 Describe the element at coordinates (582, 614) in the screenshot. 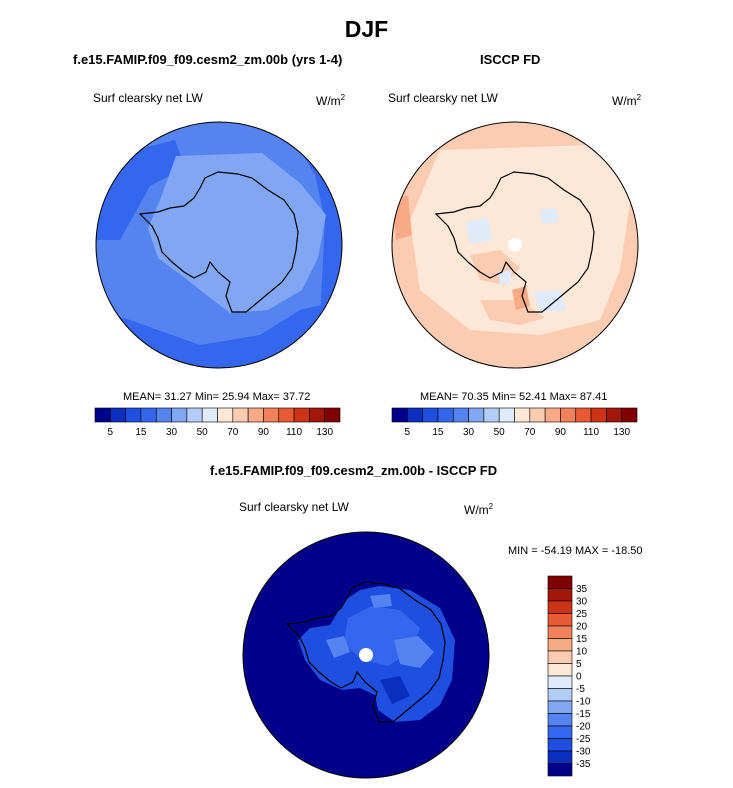

I see `colorbar-tick-label: 25` at that location.